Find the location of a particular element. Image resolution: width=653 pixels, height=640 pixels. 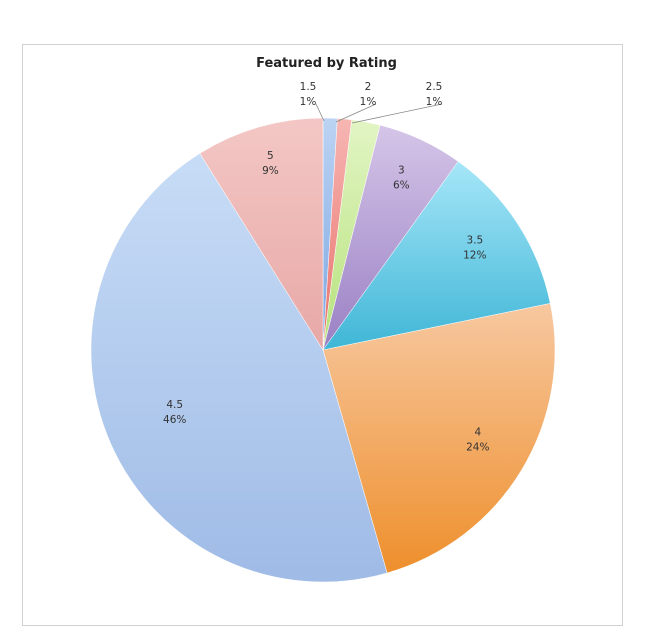

slice-percent-label: 46% is located at coordinates (174, 420).